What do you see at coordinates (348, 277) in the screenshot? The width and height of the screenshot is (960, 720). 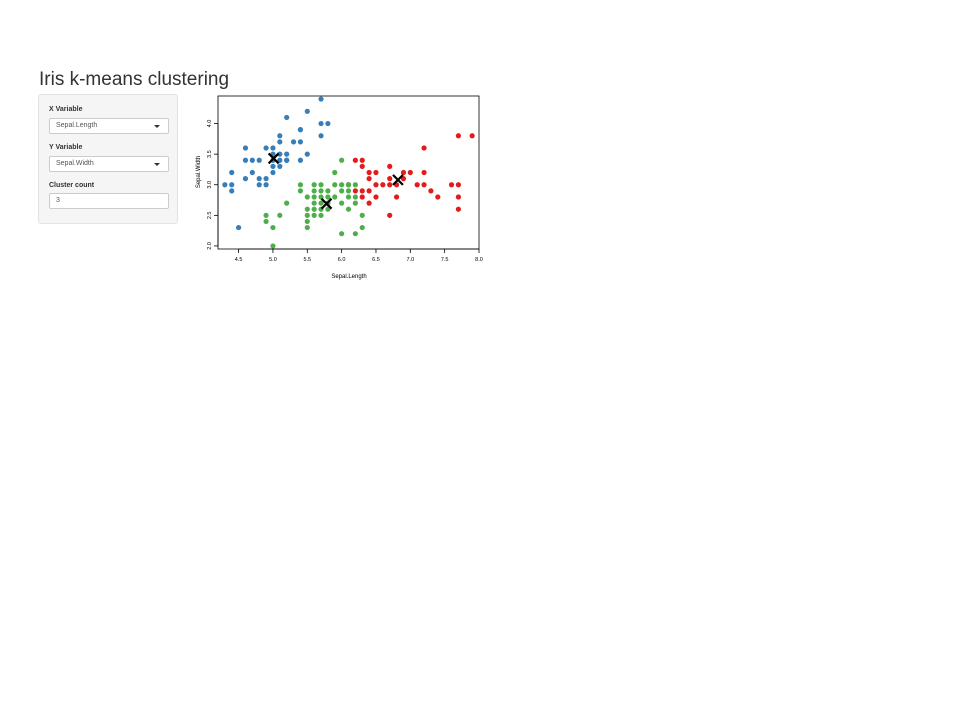 I see `x-axis-label: Sepal.Length` at bounding box center [348, 277].